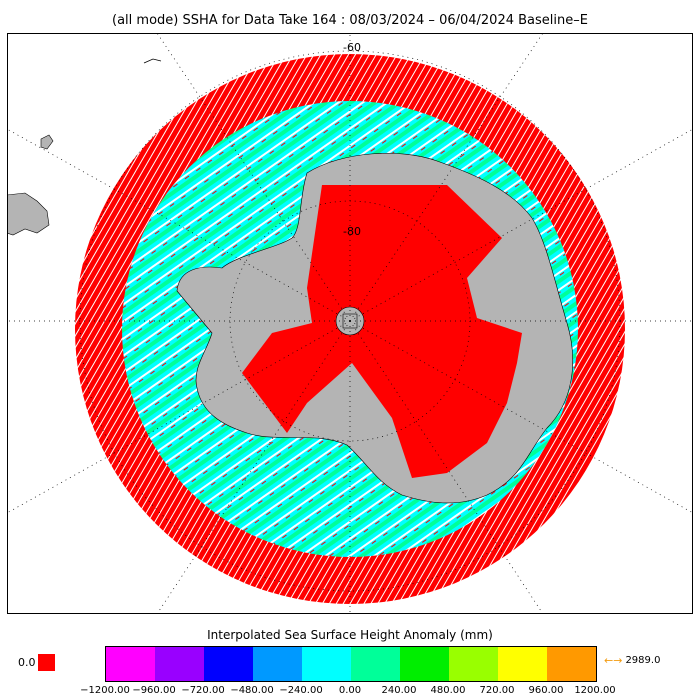  Describe the element at coordinates (643, 660) in the screenshot. I see `over-range-label: 2989.0` at that location.